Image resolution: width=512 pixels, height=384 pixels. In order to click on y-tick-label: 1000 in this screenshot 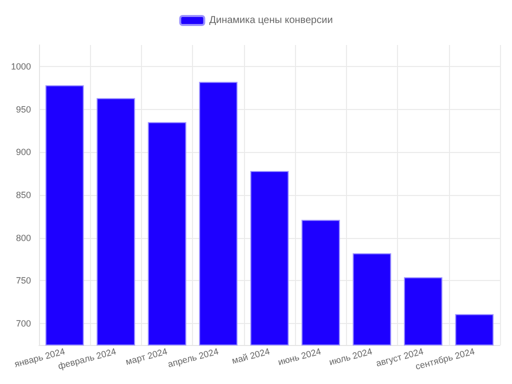, I will do `click(21, 66)`.